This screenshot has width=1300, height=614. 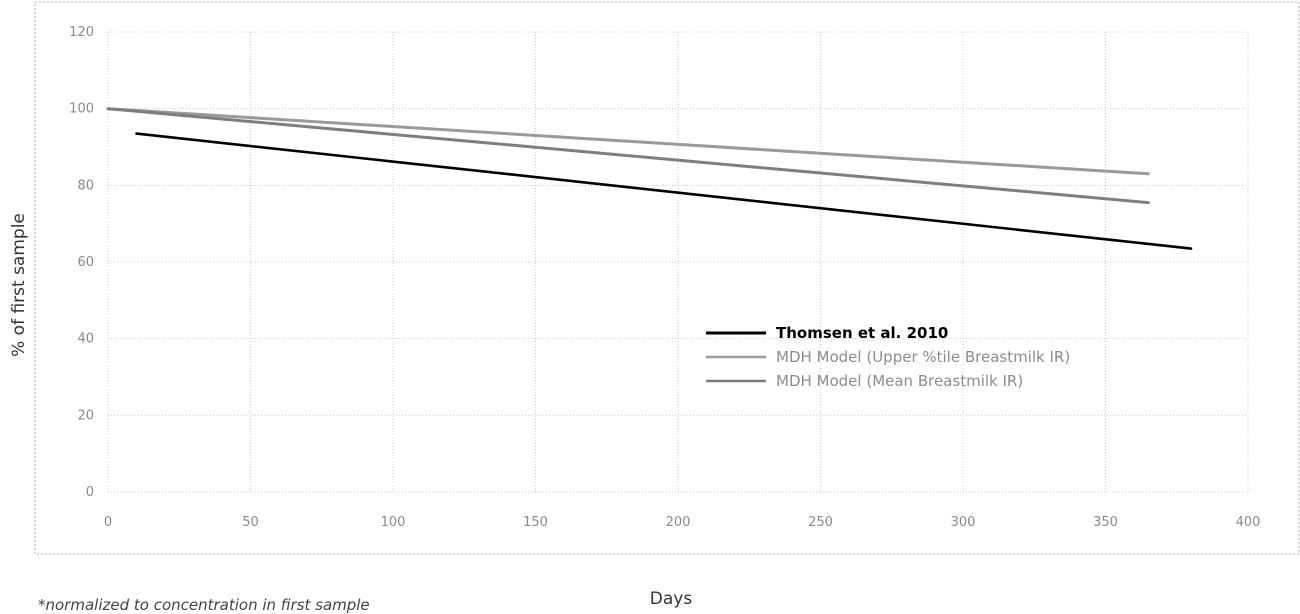 What do you see at coordinates (671, 599) in the screenshot?
I see `x-axis-title: Days` at bounding box center [671, 599].